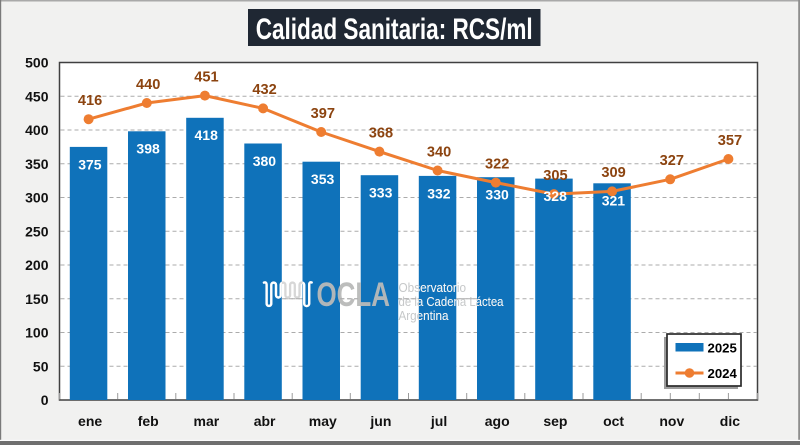 Image resolution: width=800 pixels, height=445 pixels. Describe the element at coordinates (497, 195) in the screenshot. I see `svg-text: 330` at that location.